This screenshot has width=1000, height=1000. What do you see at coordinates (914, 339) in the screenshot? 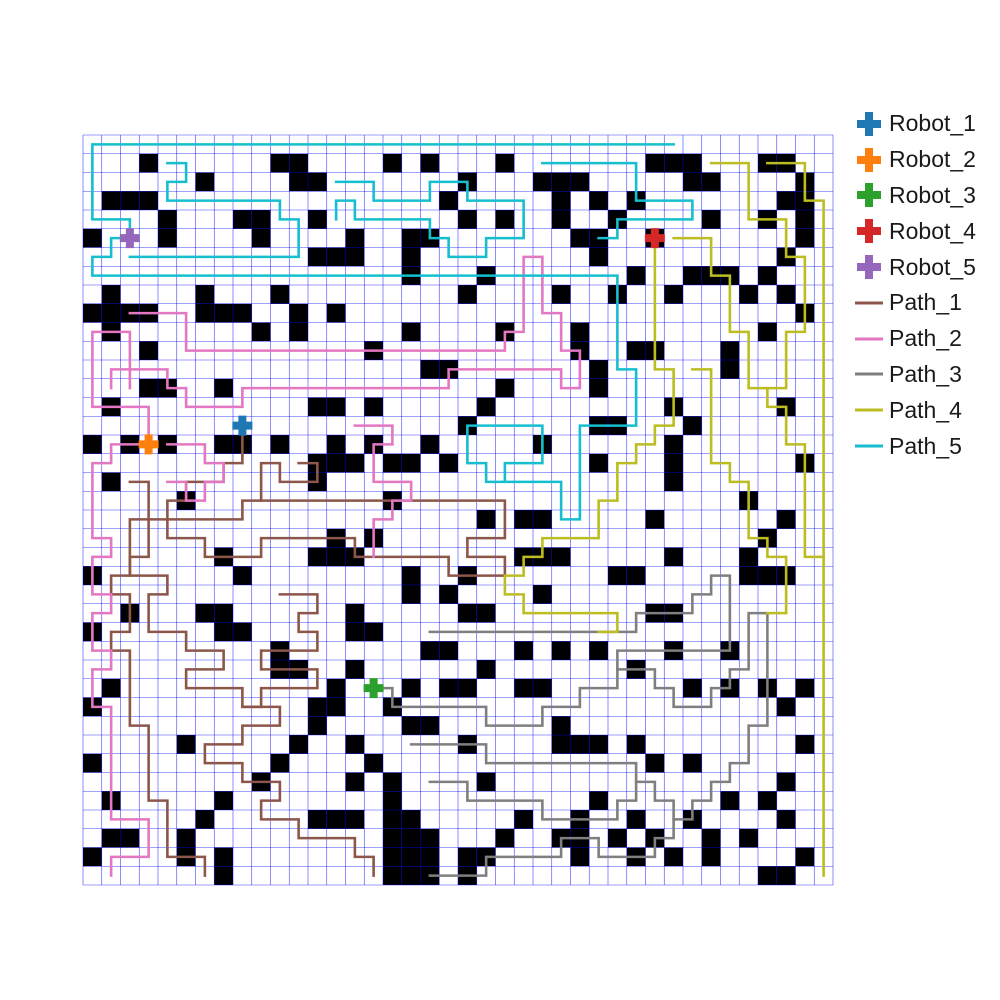
I see `legend-item: Path_2` at bounding box center [914, 339].